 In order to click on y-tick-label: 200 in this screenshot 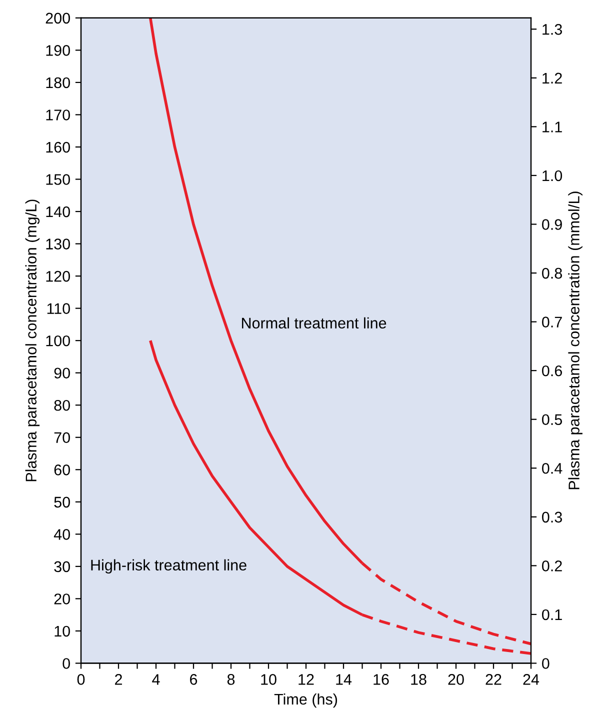, I will do `click(58, 18)`.